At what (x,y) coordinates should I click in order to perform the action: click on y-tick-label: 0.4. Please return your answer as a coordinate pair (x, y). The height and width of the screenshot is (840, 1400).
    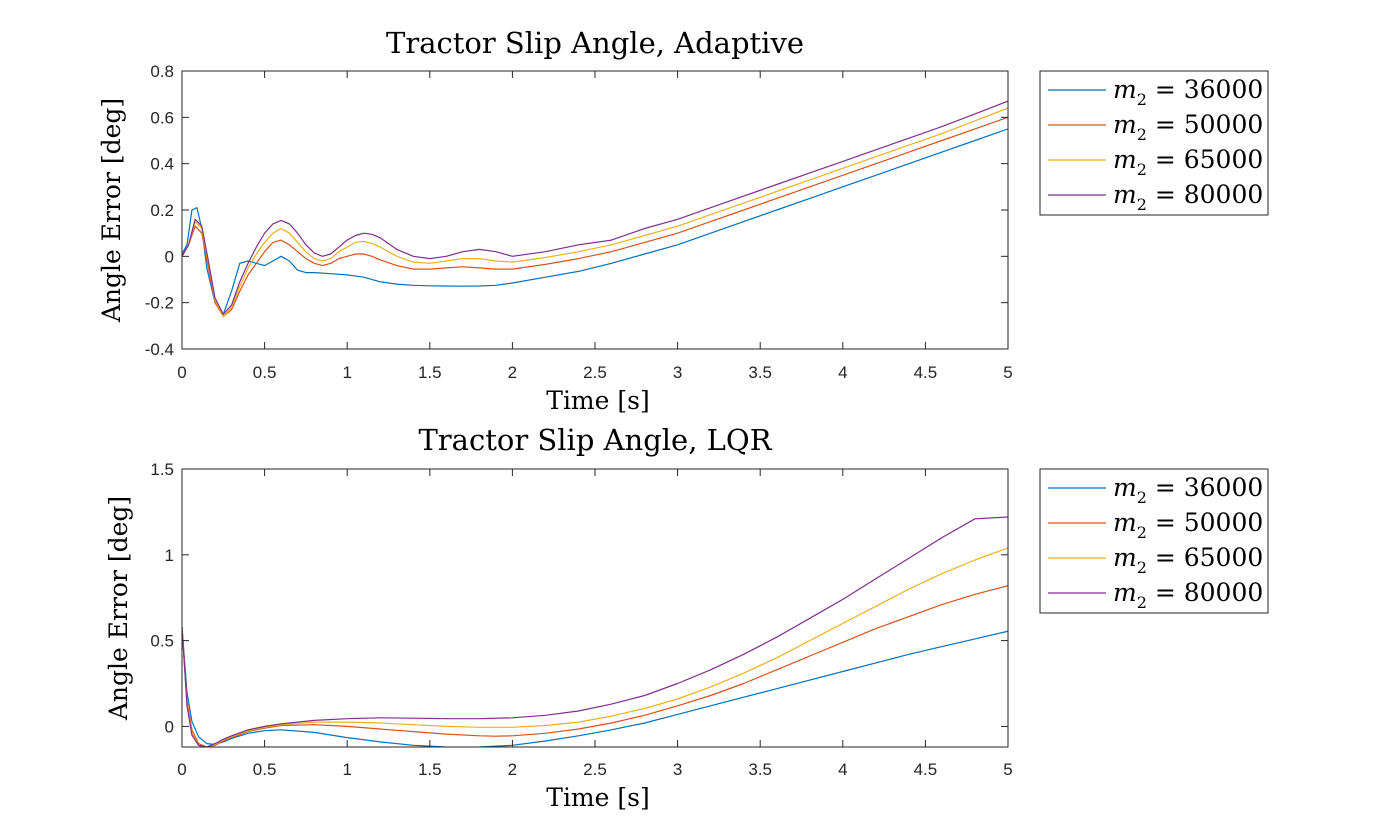
    Looking at the image, I should click on (162, 164).